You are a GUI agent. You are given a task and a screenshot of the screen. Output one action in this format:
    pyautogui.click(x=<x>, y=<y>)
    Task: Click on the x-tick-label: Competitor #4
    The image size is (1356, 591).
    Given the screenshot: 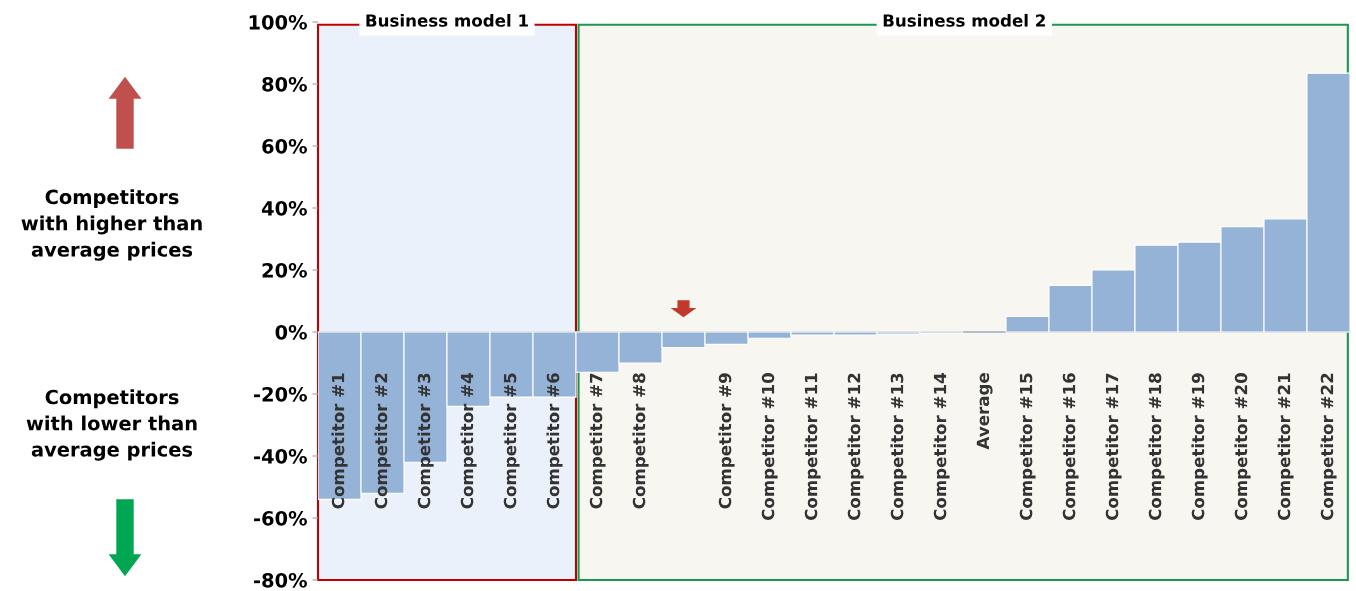 What is the action you would take?
    pyautogui.click(x=468, y=441)
    